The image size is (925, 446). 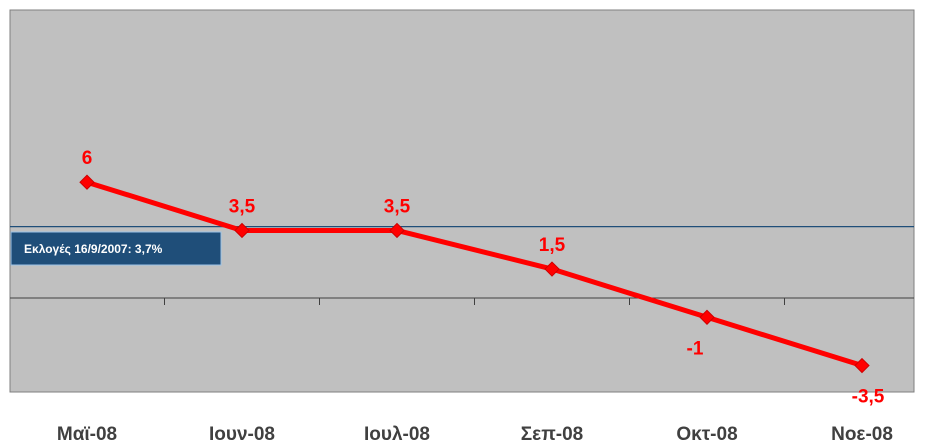 What do you see at coordinates (706, 434) in the screenshot?
I see `x-axis-label: Οκτ-08` at bounding box center [706, 434].